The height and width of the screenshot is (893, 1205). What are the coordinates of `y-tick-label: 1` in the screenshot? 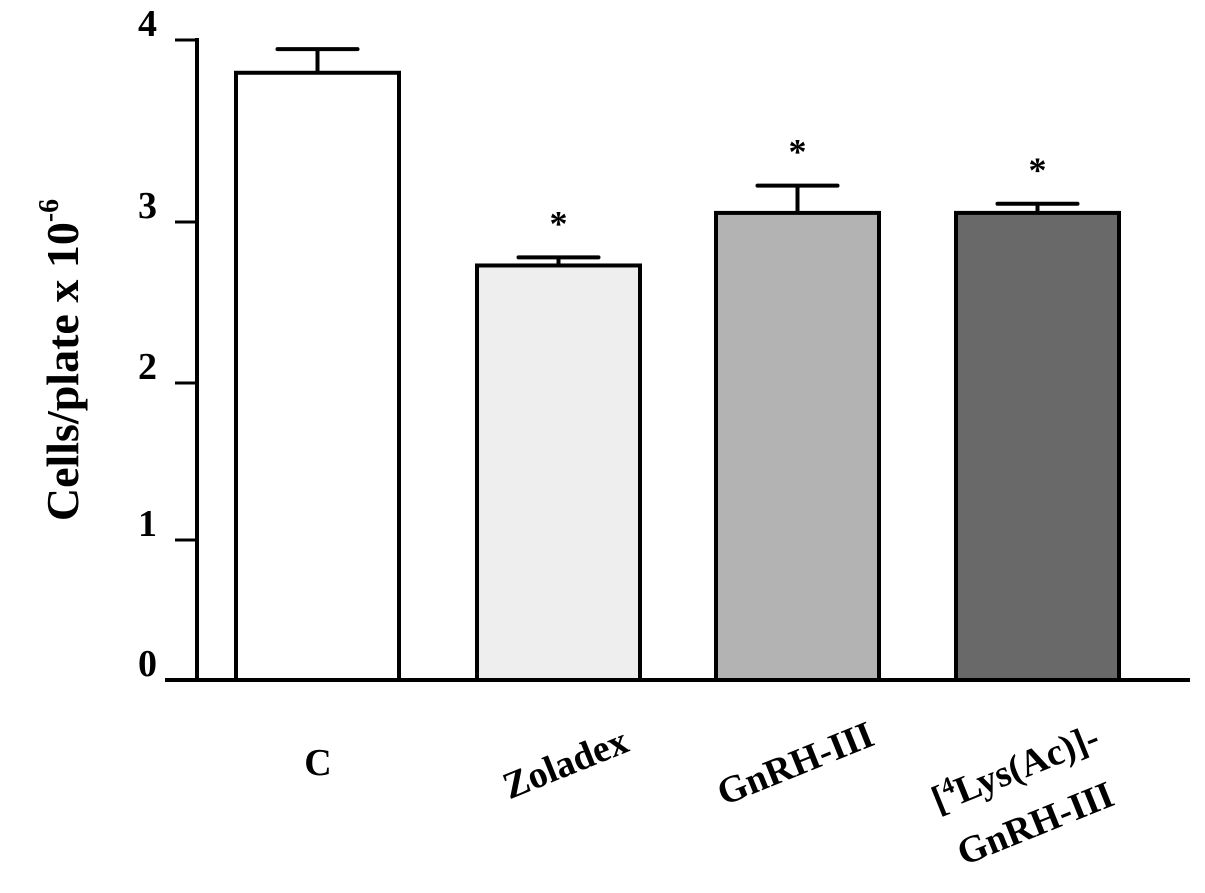 It's located at (147, 524).